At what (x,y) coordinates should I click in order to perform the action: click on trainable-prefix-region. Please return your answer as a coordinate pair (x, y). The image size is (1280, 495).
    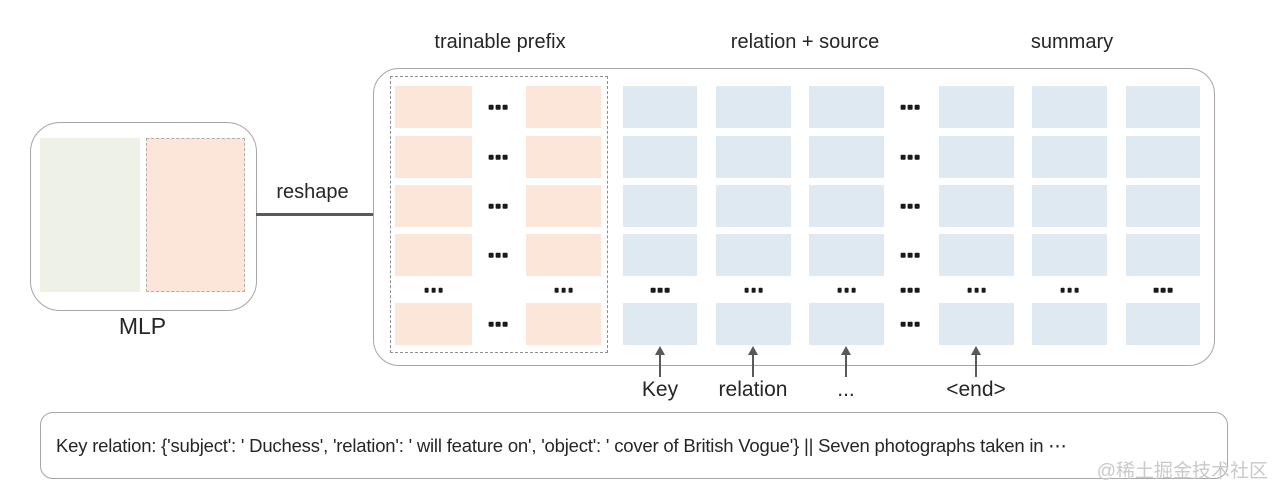
    Looking at the image, I should click on (499, 214).